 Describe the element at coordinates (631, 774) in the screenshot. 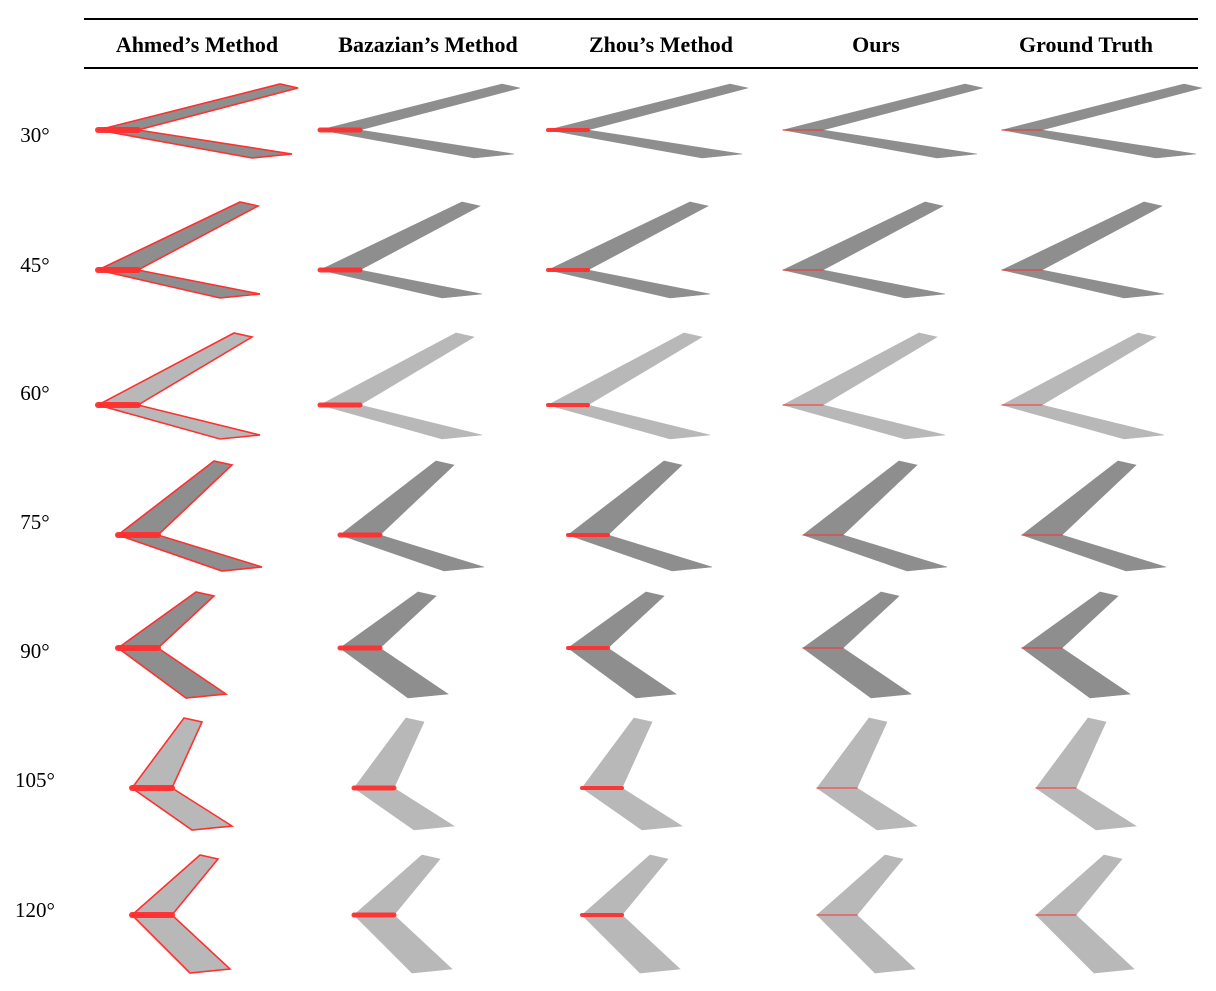

I see `point-cloud-105-zhou` at that location.